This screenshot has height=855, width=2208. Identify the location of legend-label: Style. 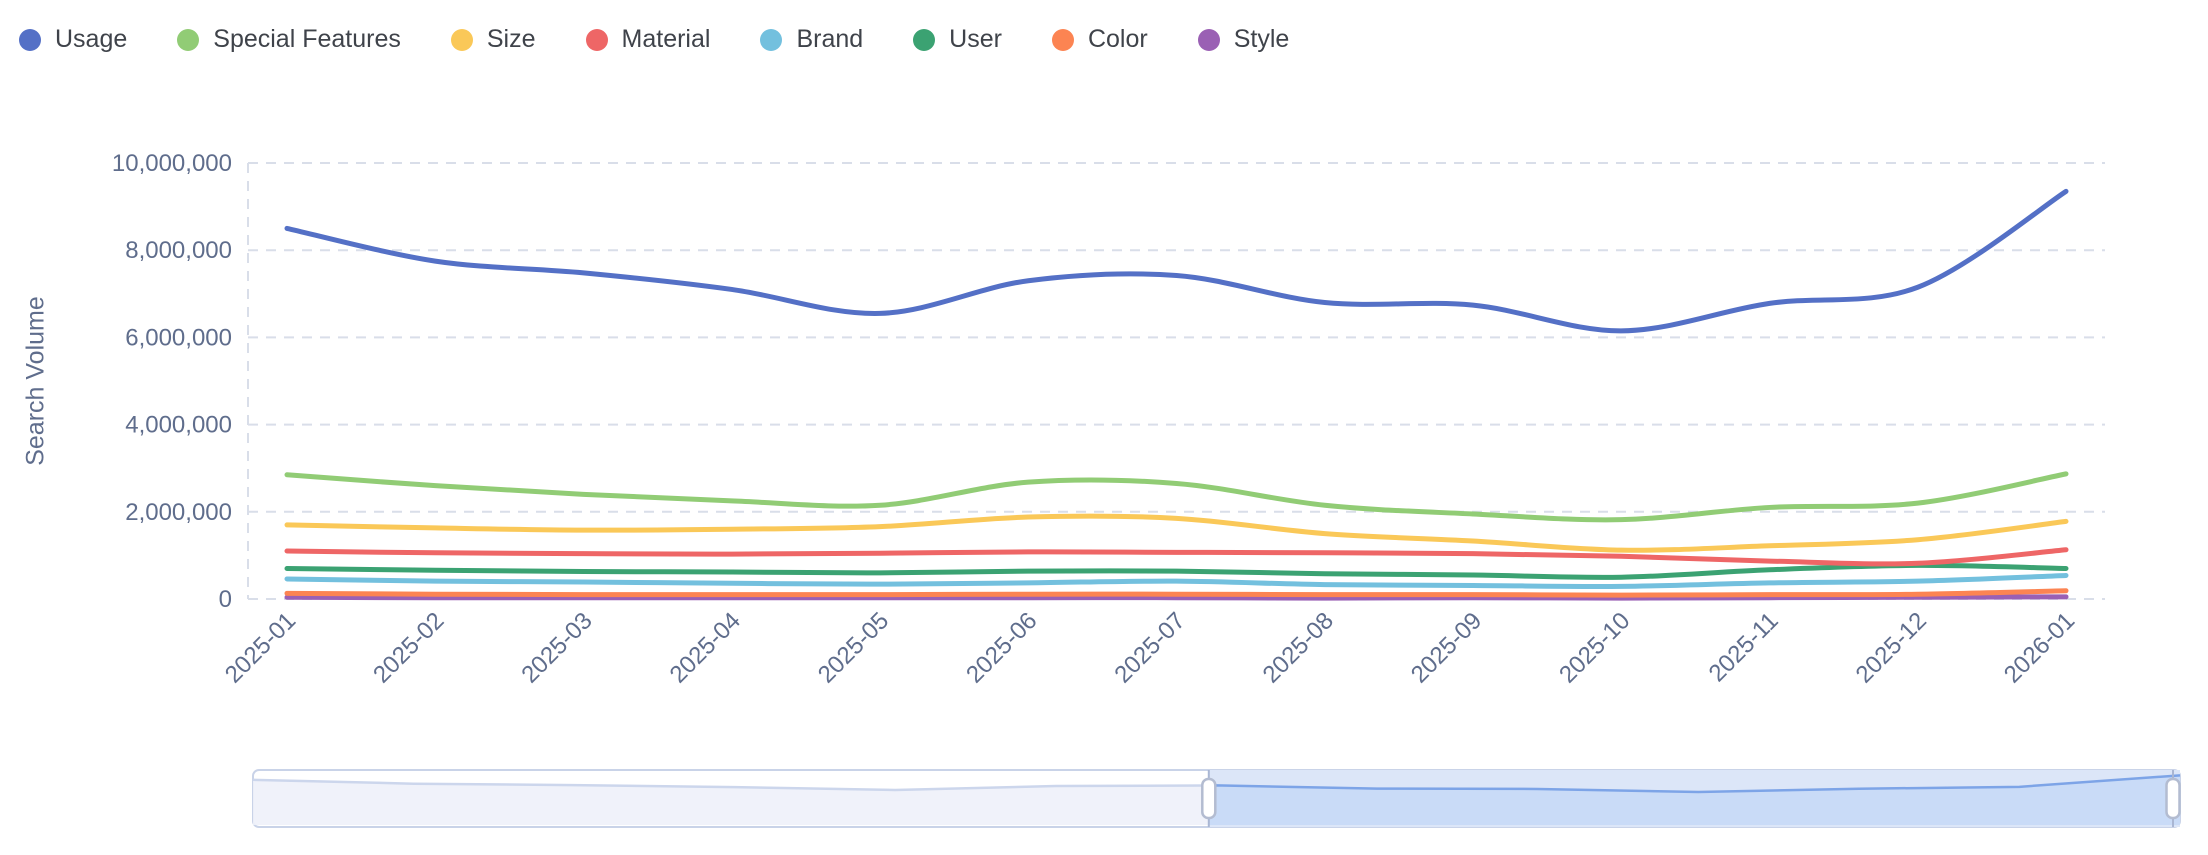
(1261, 39).